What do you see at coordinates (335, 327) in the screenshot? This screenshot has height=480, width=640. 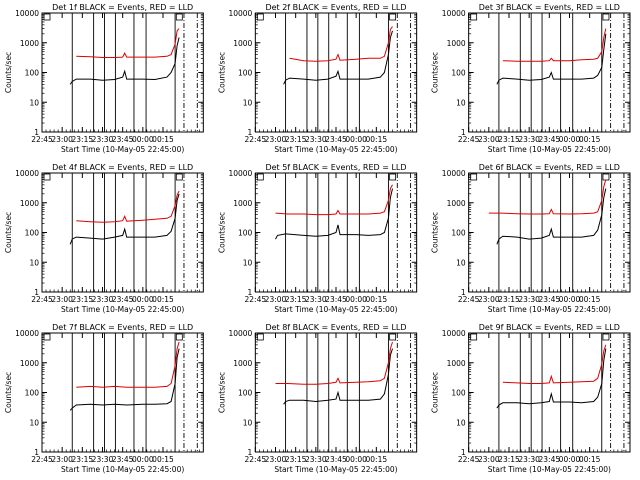 I see `panel-title: Det 8f BLACK = Events, RED = LLD` at bounding box center [335, 327].